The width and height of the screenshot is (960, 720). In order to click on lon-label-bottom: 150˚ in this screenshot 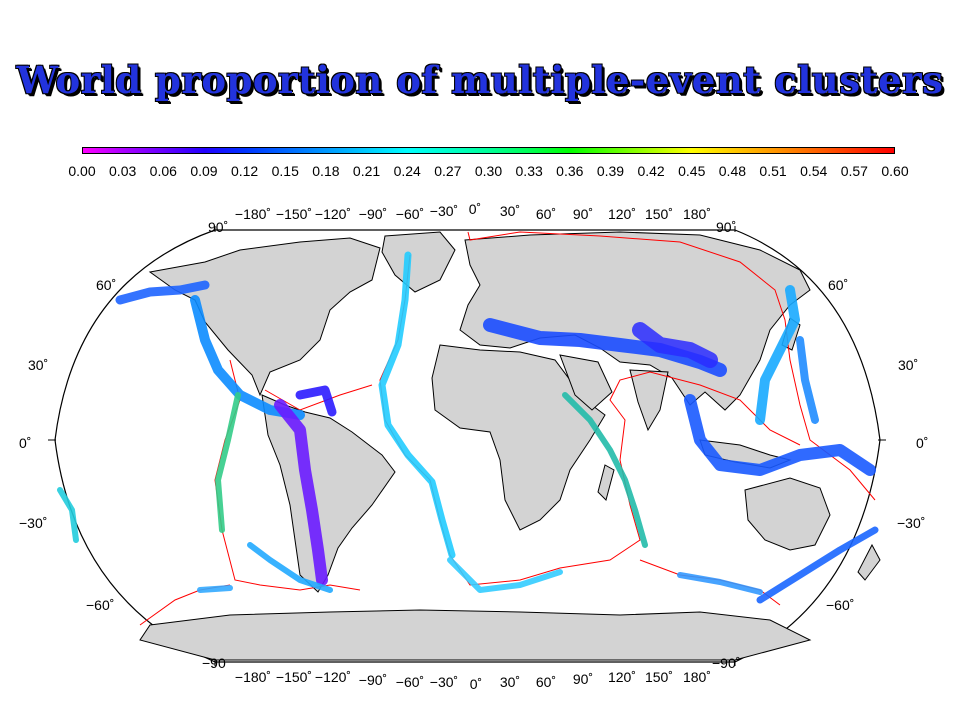, I will do `click(659, 677)`.